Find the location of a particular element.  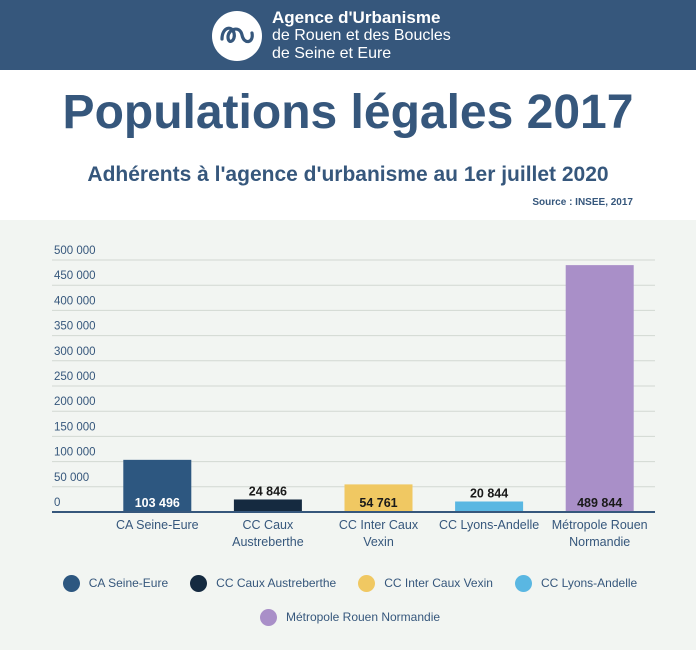

data-label: 20 844 is located at coordinates (489, 493).